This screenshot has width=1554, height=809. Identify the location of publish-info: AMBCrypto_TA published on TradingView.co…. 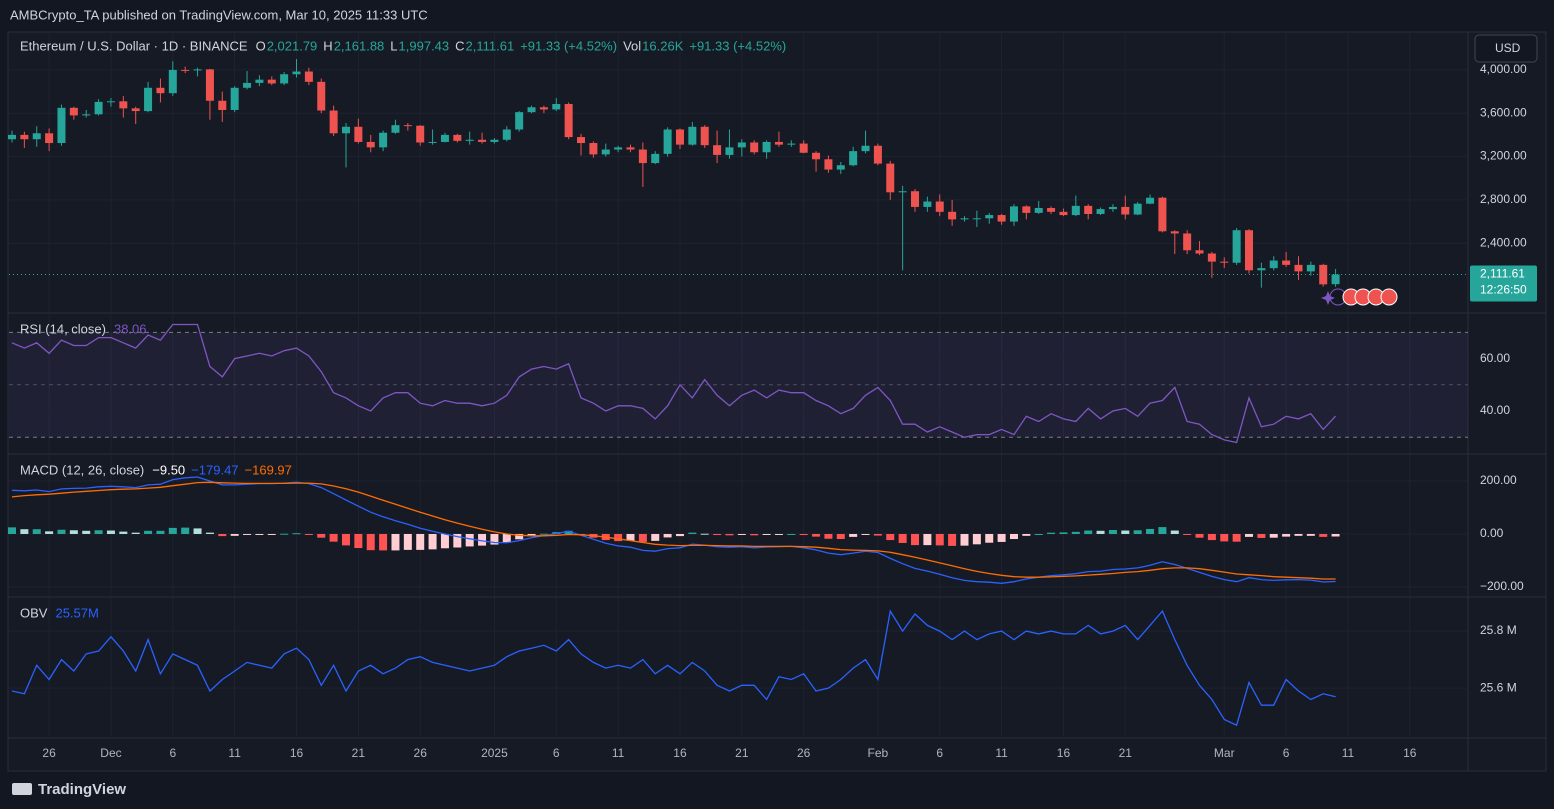
(219, 14).